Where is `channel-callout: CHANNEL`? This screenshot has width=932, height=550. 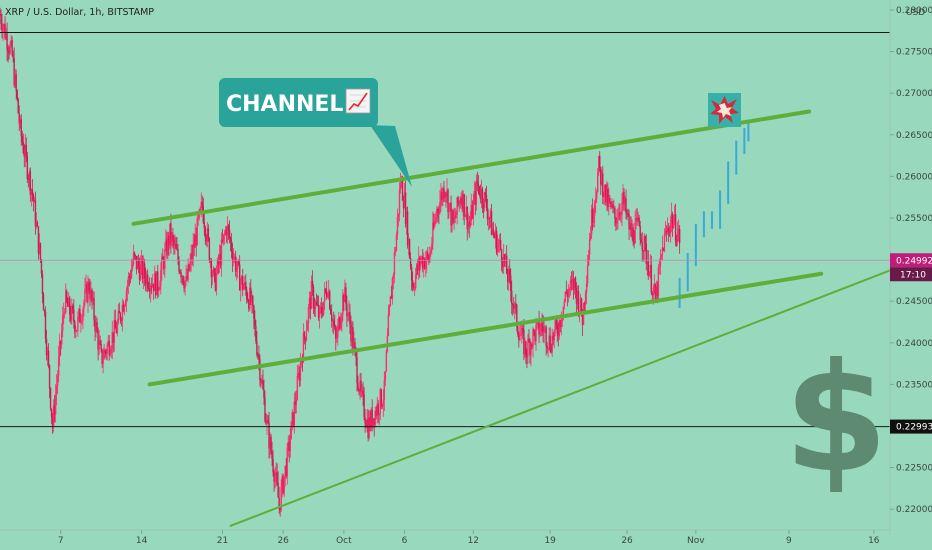 channel-callout: CHANNEL is located at coordinates (315, 132).